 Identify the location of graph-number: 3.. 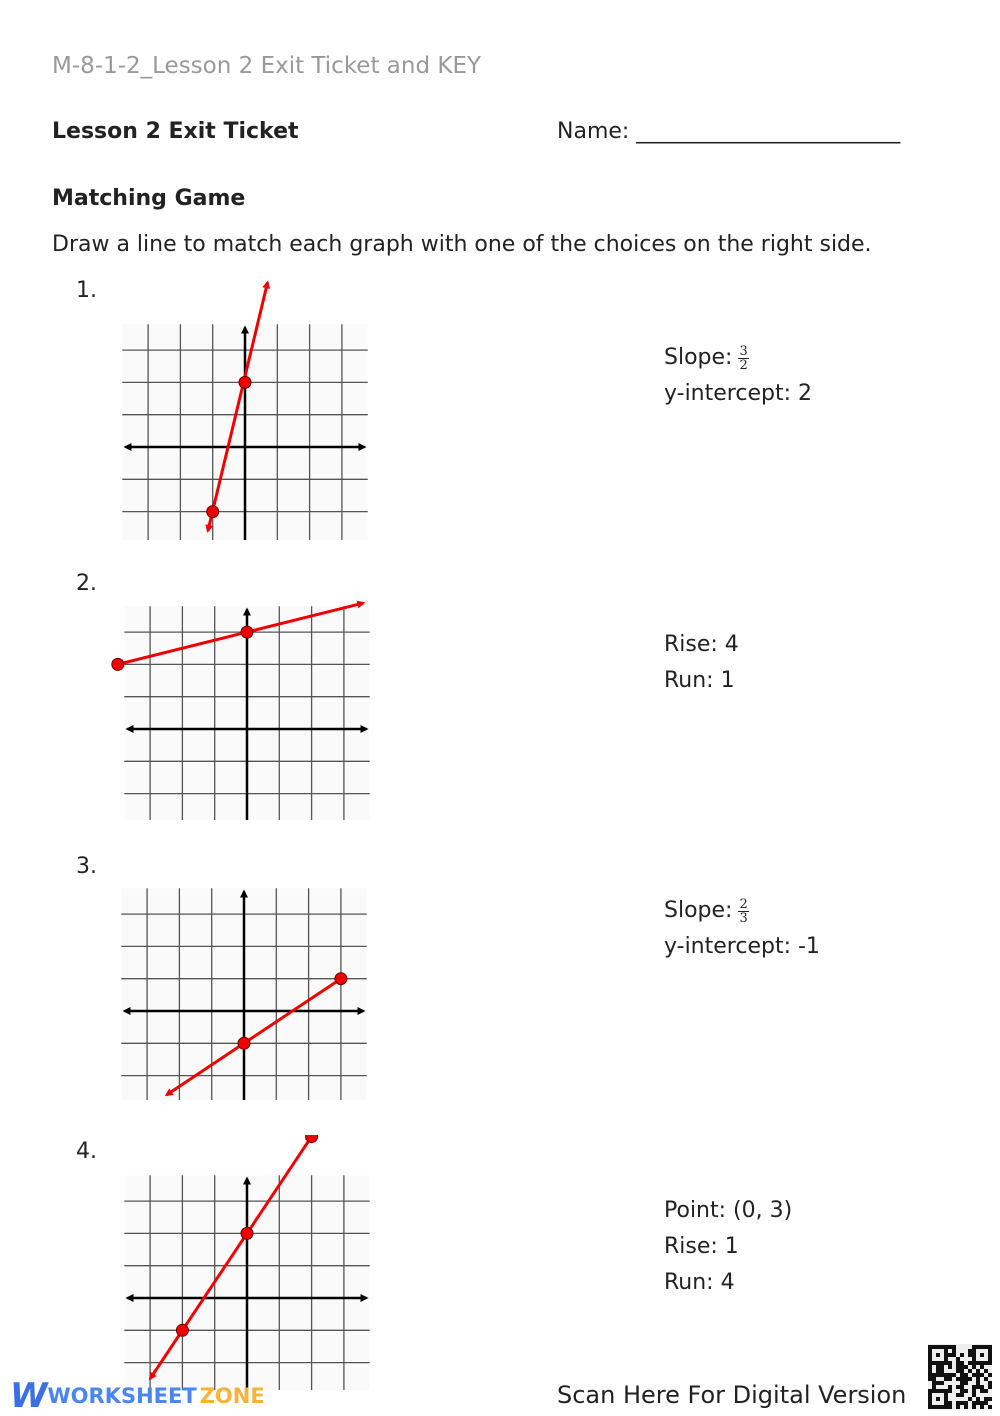
(86, 866).